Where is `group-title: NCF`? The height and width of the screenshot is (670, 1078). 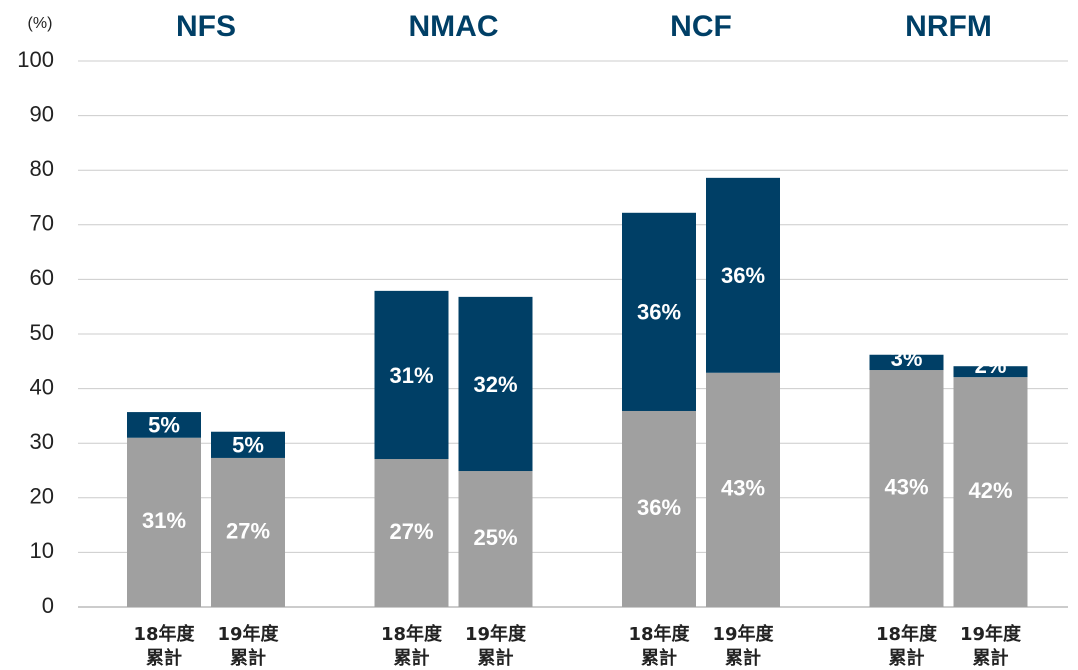 group-title: NCF is located at coordinates (701, 26).